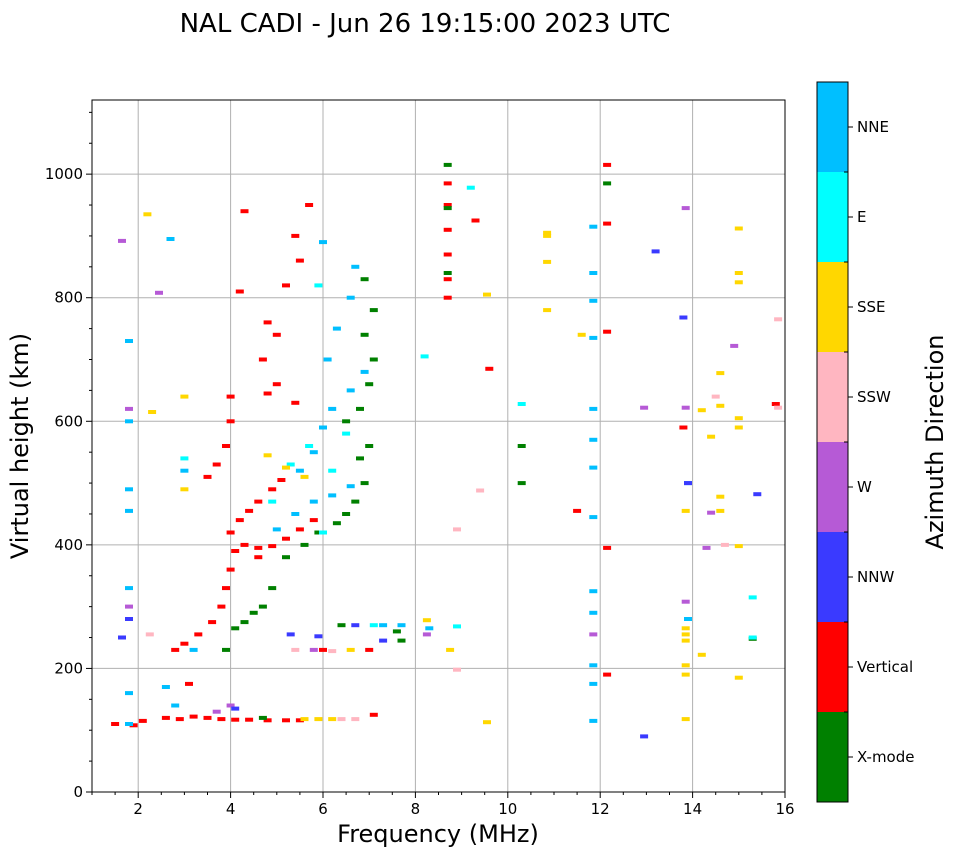 This screenshot has height=857, width=958. I want to click on chart-title: NAL CADI - Jun 26 19:15:00 2023 UTC, so click(425, 24).